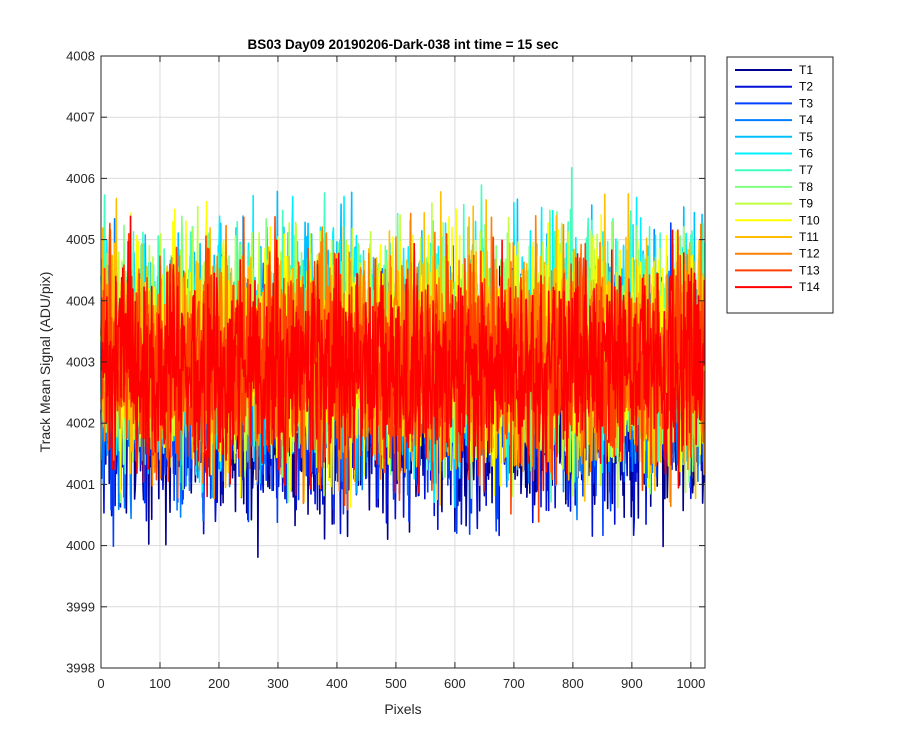 The height and width of the screenshot is (750, 900). What do you see at coordinates (774, 187) in the screenshot?
I see `legend-item: T8` at bounding box center [774, 187].